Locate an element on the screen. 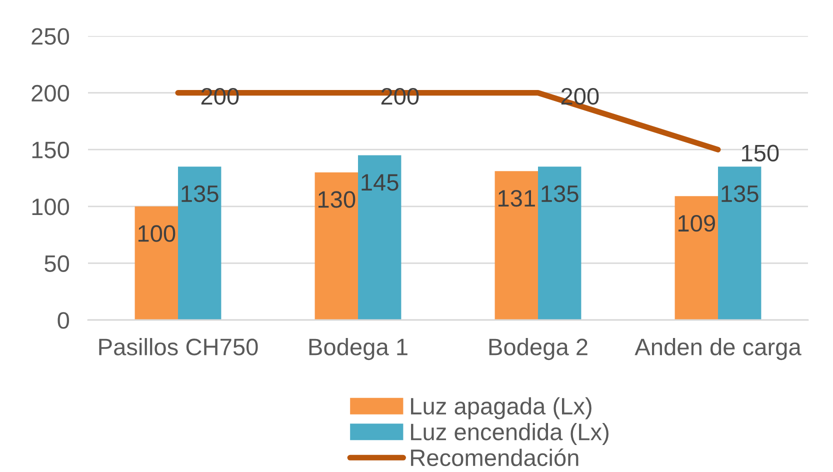  legend-label: Recomendación is located at coordinates (494, 457).